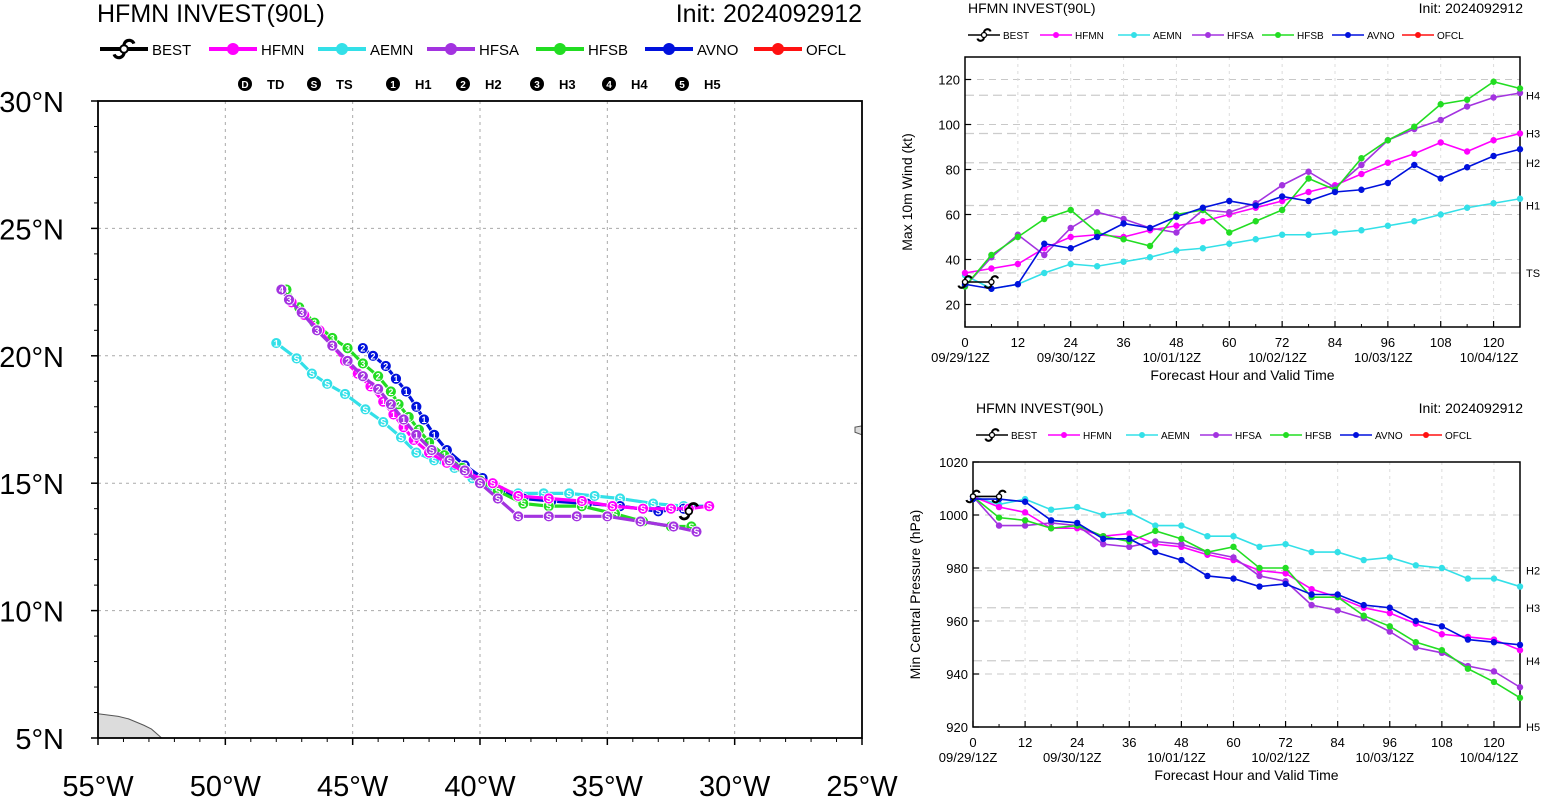  Describe the element at coordinates (1442, 742) in the screenshot. I see `pressure-chart-xtick-label: 108` at that location.